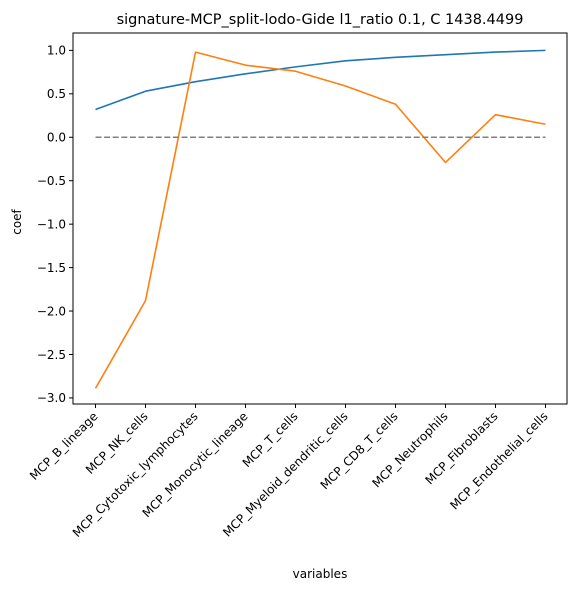 Image resolution: width=578 pixels, height=591 pixels. What do you see at coordinates (51, 398) in the screenshot?
I see `y-tick-label: −3.0` at bounding box center [51, 398].